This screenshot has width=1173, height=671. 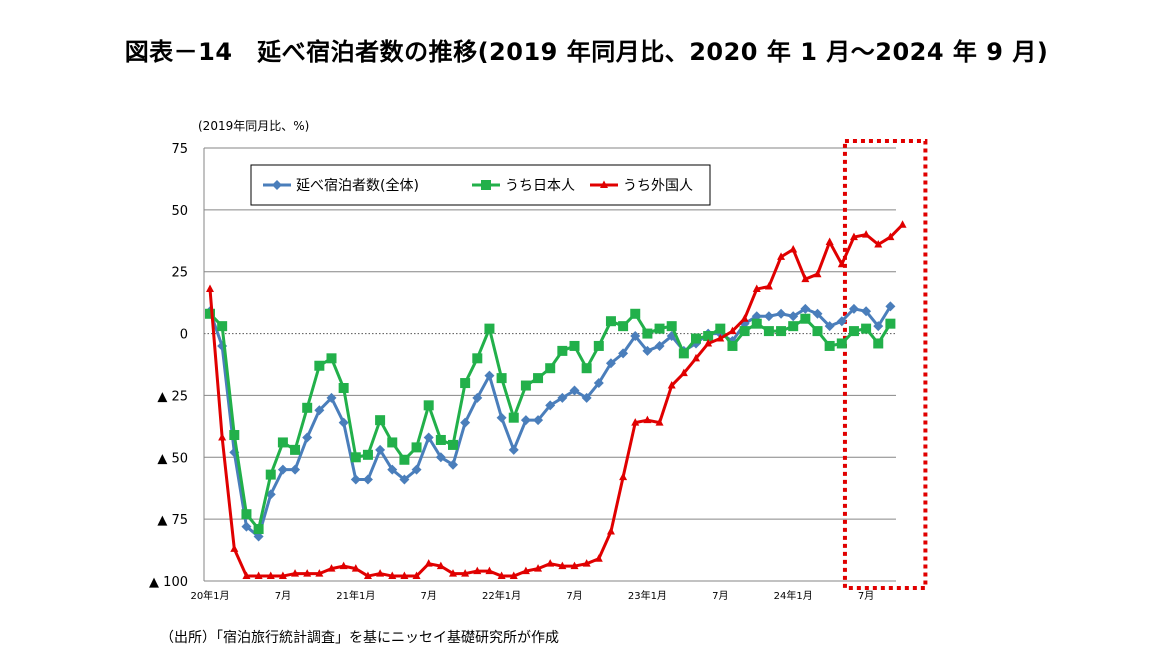 I want to click on y-axis-unit-label: (2019年同月比、%), so click(x=254, y=126).